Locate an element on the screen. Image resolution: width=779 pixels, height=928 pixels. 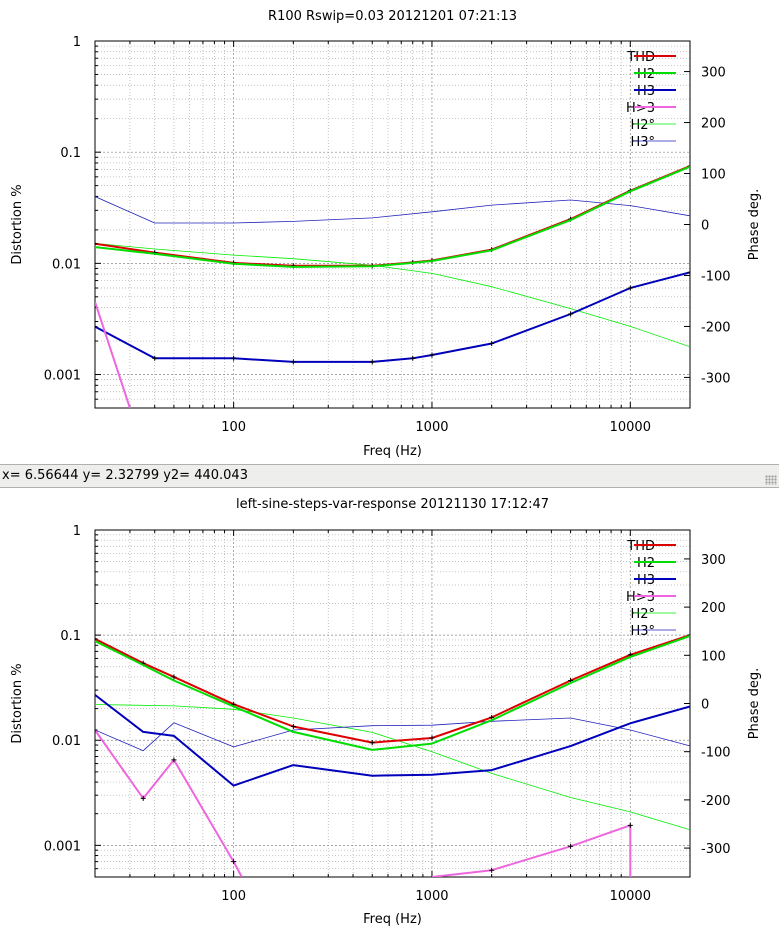
status-bar: x= 6.56644 y= 2.32799 y2= 440.043 is located at coordinates (389, 476).